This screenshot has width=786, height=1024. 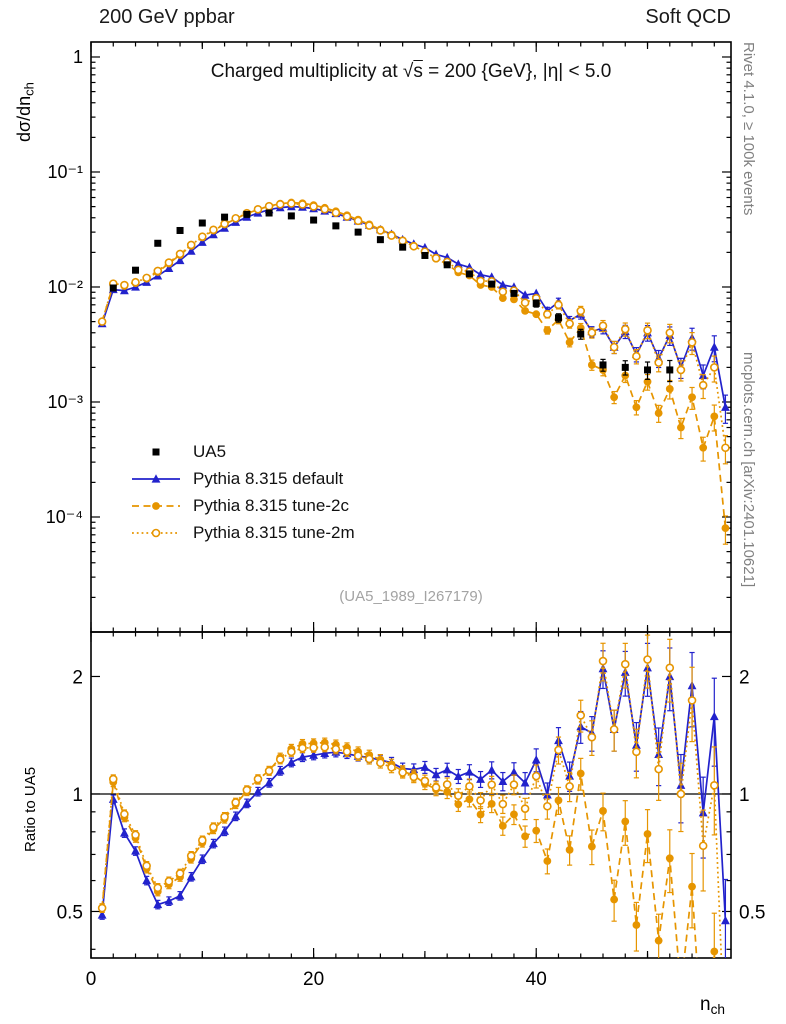 I want to click on y-axis-label-top: dσ/dnch, so click(x=25, y=112).